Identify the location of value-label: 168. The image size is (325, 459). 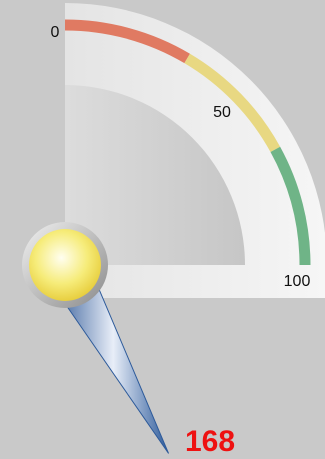
(210, 441).